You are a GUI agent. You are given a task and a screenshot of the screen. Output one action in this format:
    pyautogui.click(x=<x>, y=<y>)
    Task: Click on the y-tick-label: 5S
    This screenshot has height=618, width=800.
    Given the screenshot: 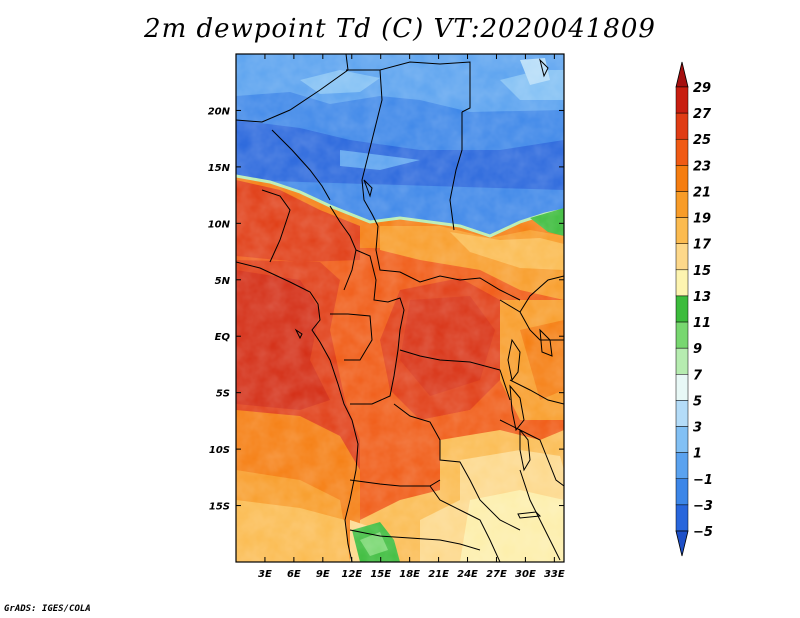 What is the action you would take?
    pyautogui.click(x=223, y=394)
    